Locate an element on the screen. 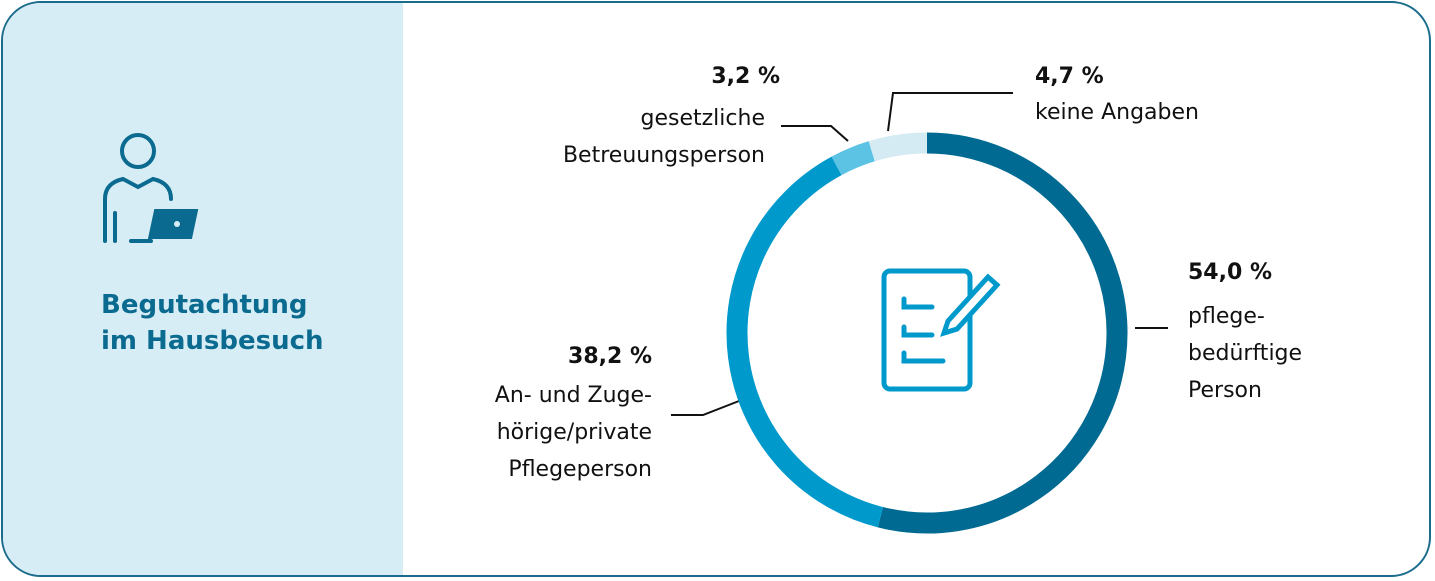  person-icon is located at coordinates (151, 188).